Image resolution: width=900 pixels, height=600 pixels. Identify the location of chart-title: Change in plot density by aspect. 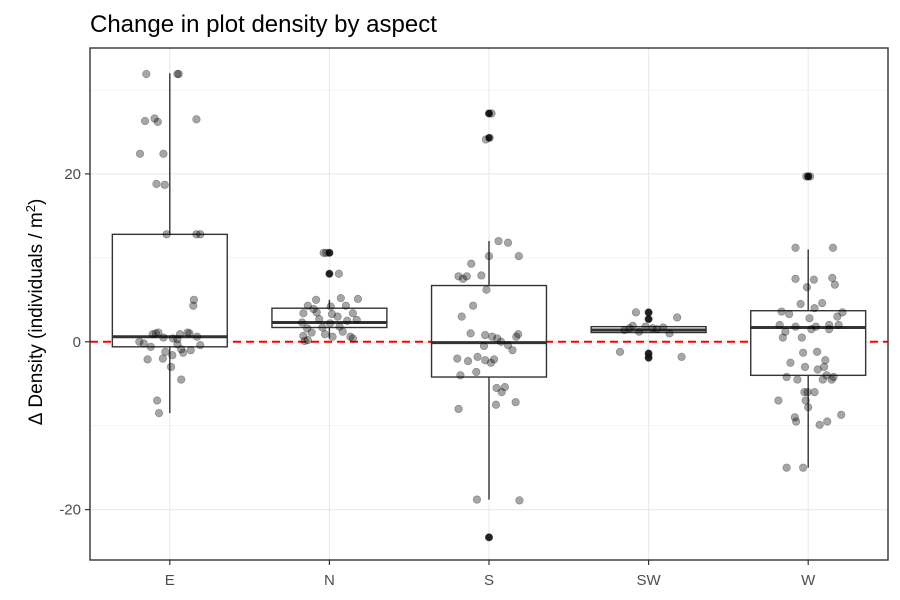
(263, 24).